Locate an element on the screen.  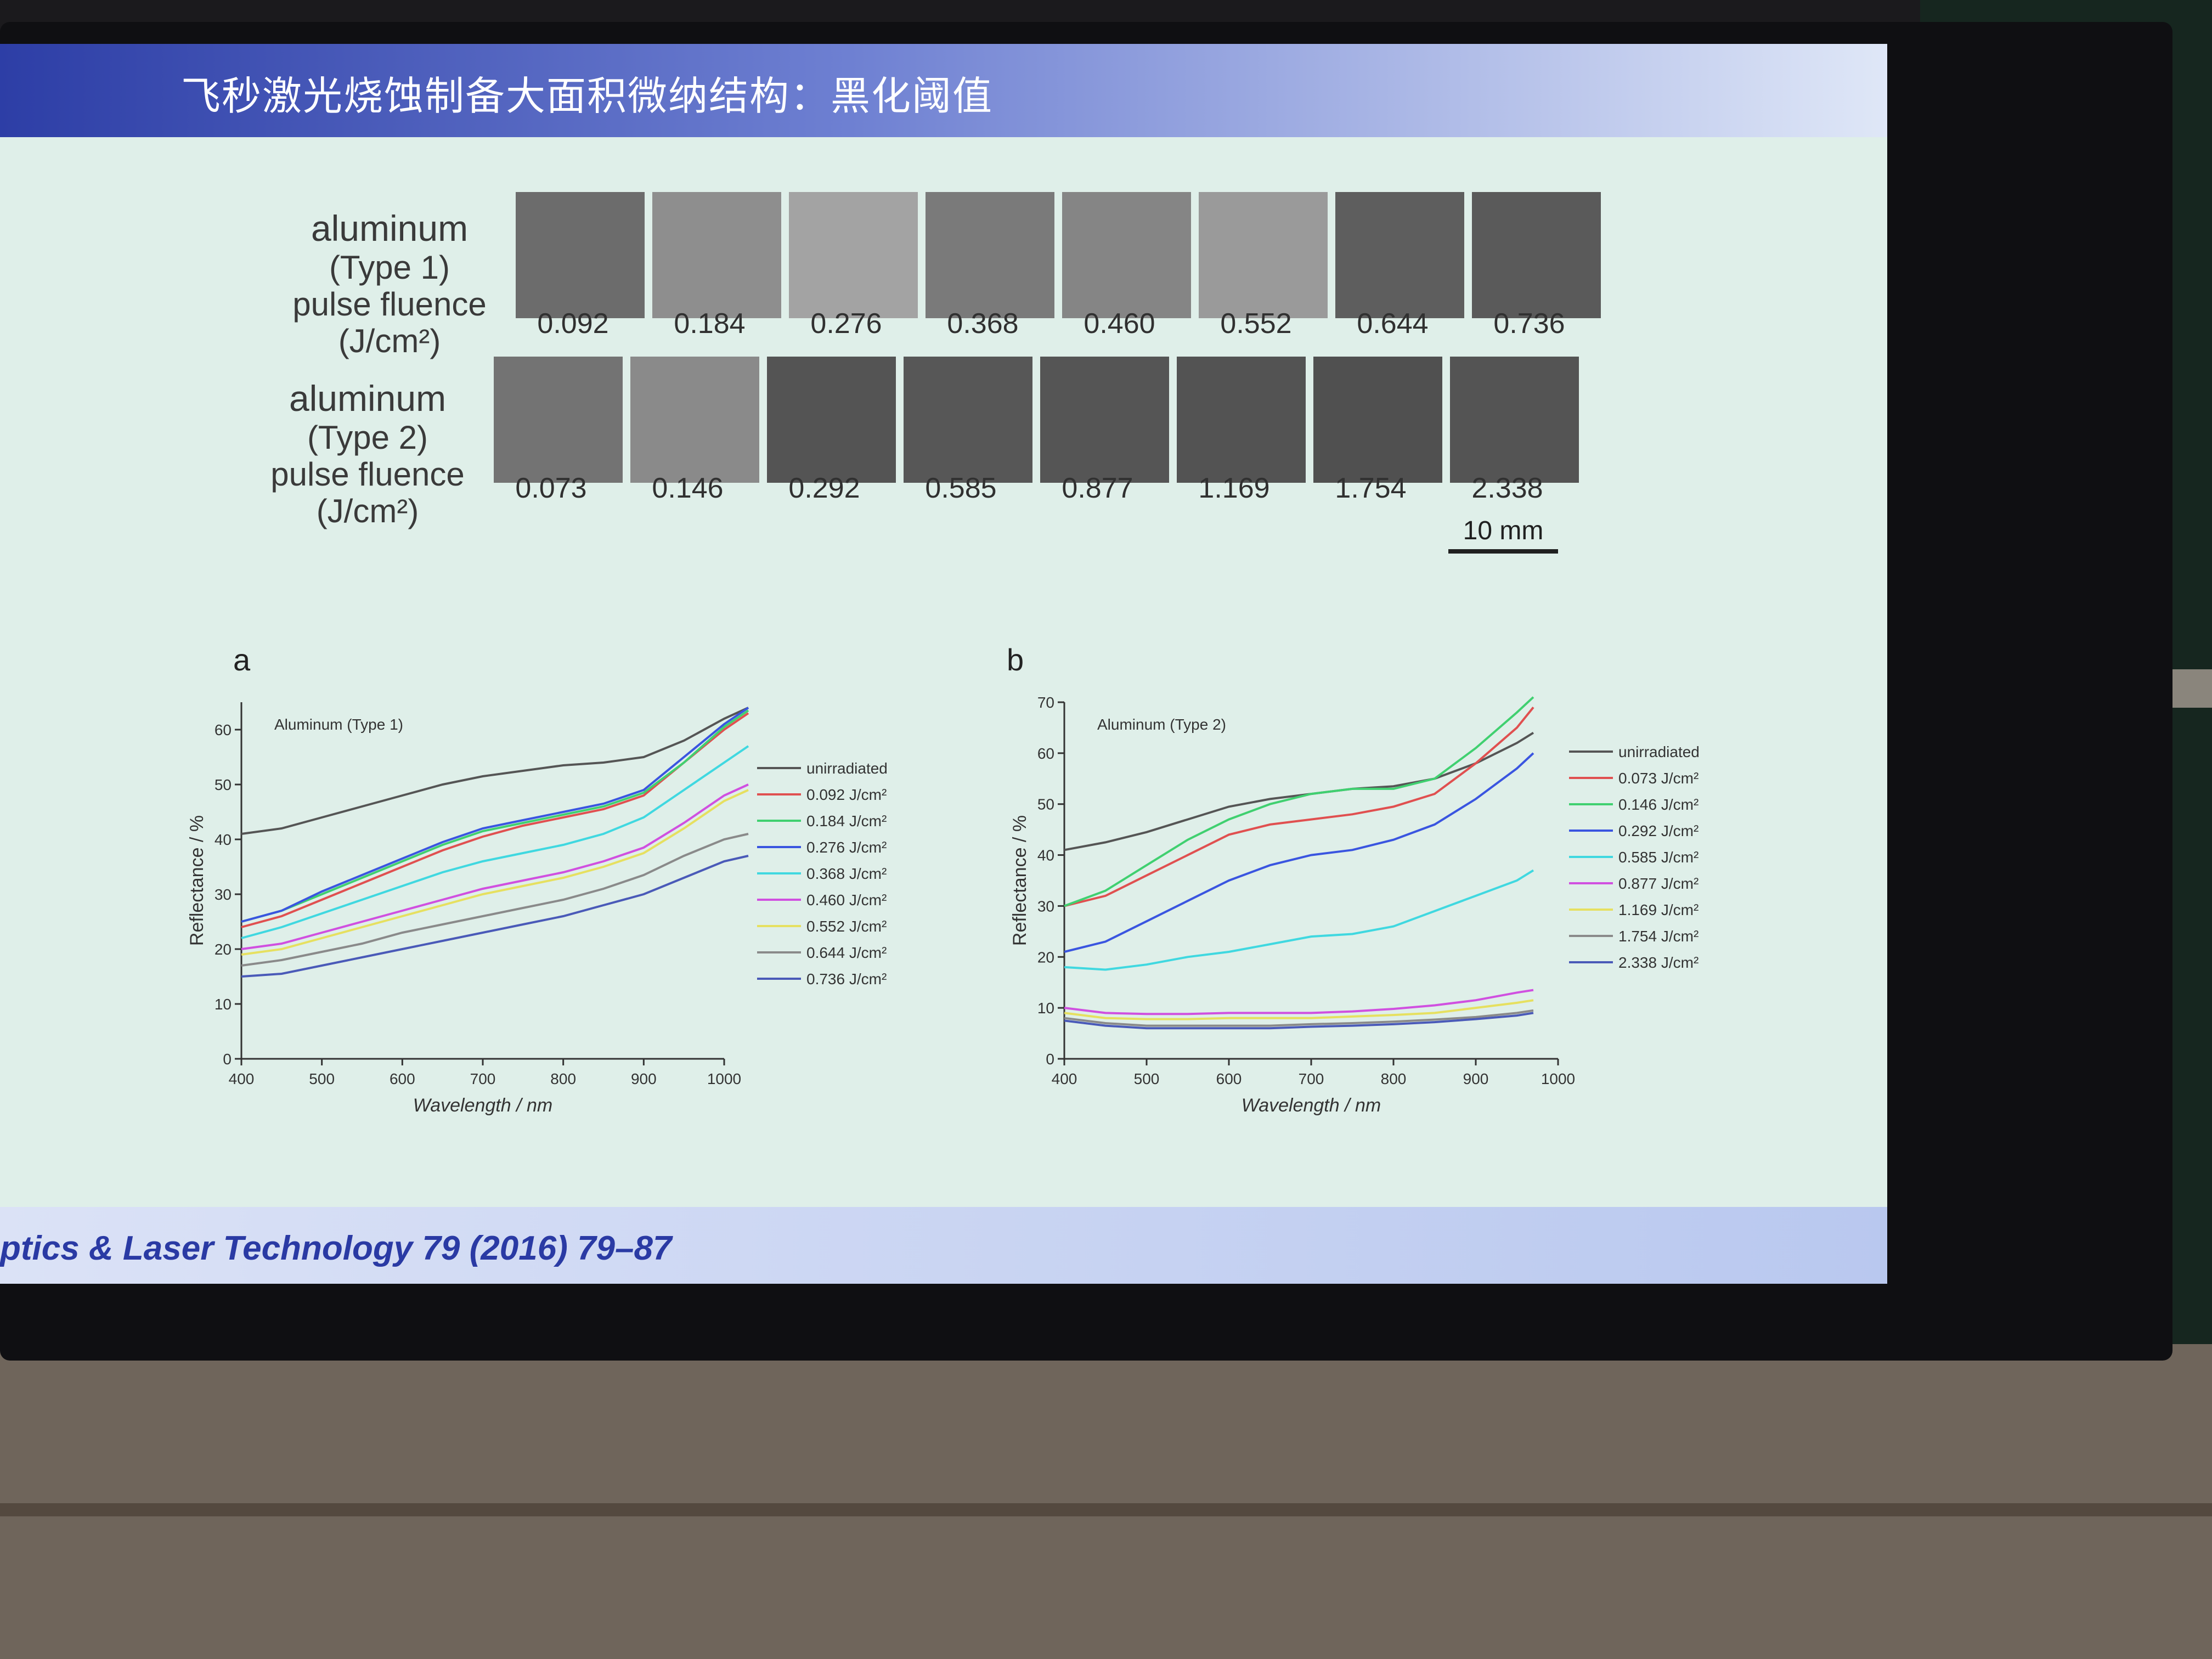
legend-label: 0.073 J/cm² is located at coordinates (1658, 778).